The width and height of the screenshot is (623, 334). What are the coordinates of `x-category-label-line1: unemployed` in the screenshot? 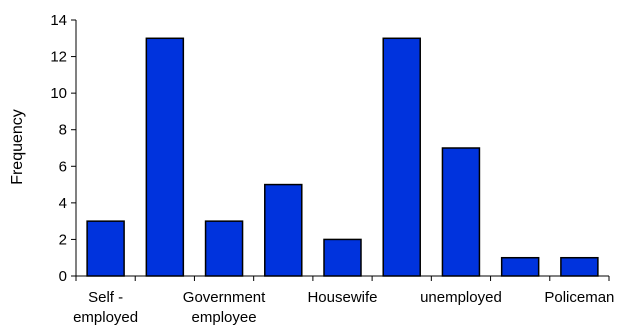 It's located at (461, 297).